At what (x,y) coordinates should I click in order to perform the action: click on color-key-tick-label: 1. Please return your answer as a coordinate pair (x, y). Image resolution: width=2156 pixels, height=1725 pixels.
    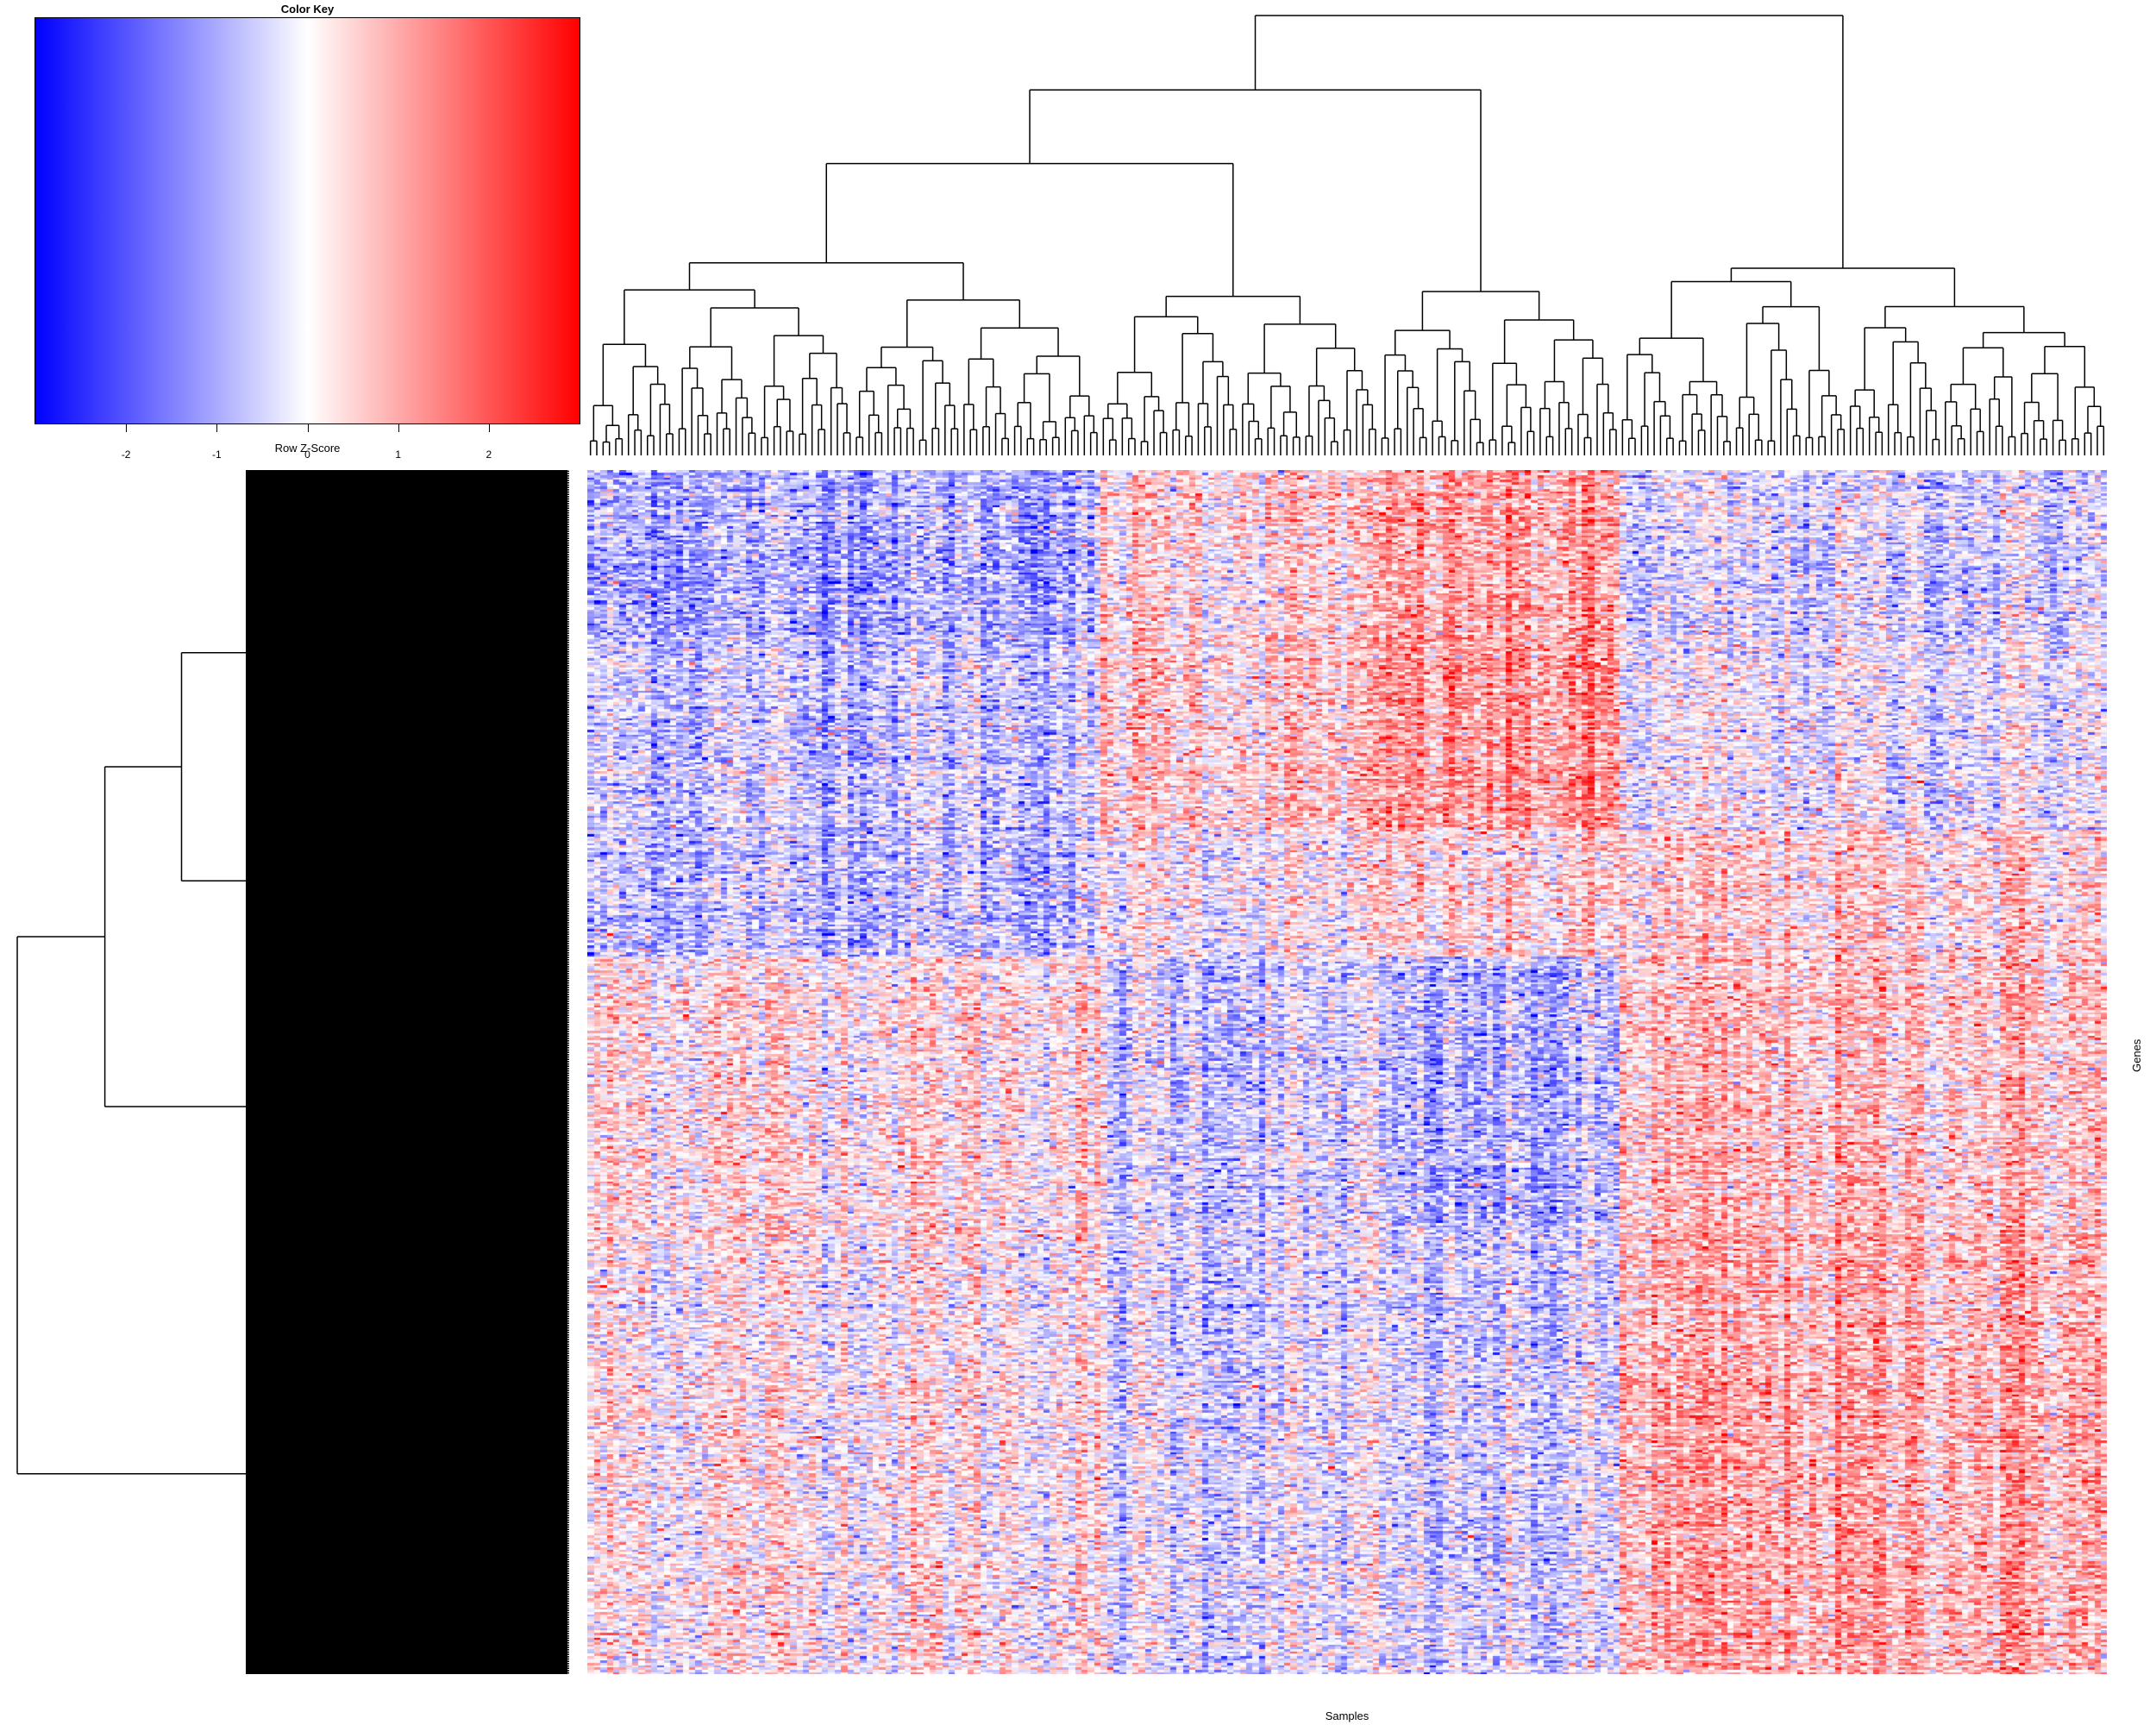
    Looking at the image, I should click on (398, 455).